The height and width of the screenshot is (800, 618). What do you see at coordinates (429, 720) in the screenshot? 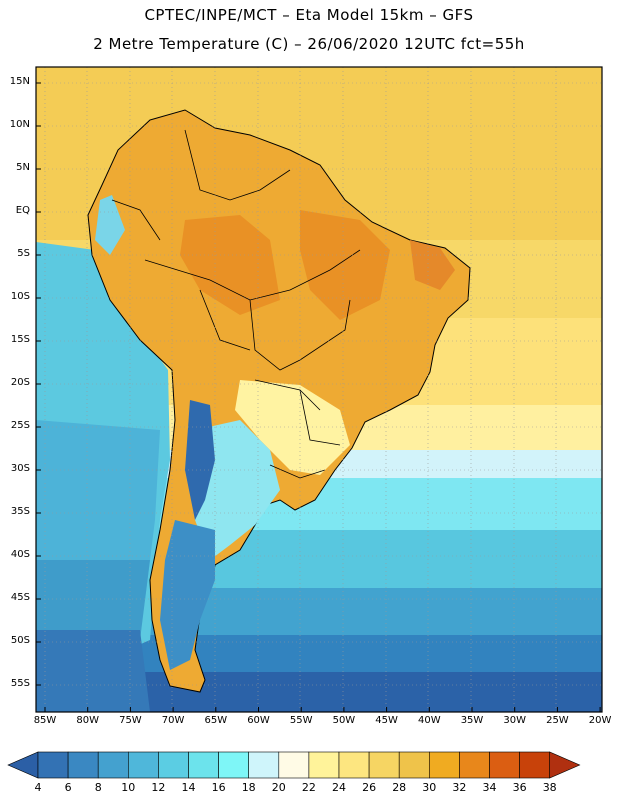
I see `lon-label: 40W` at bounding box center [429, 720].